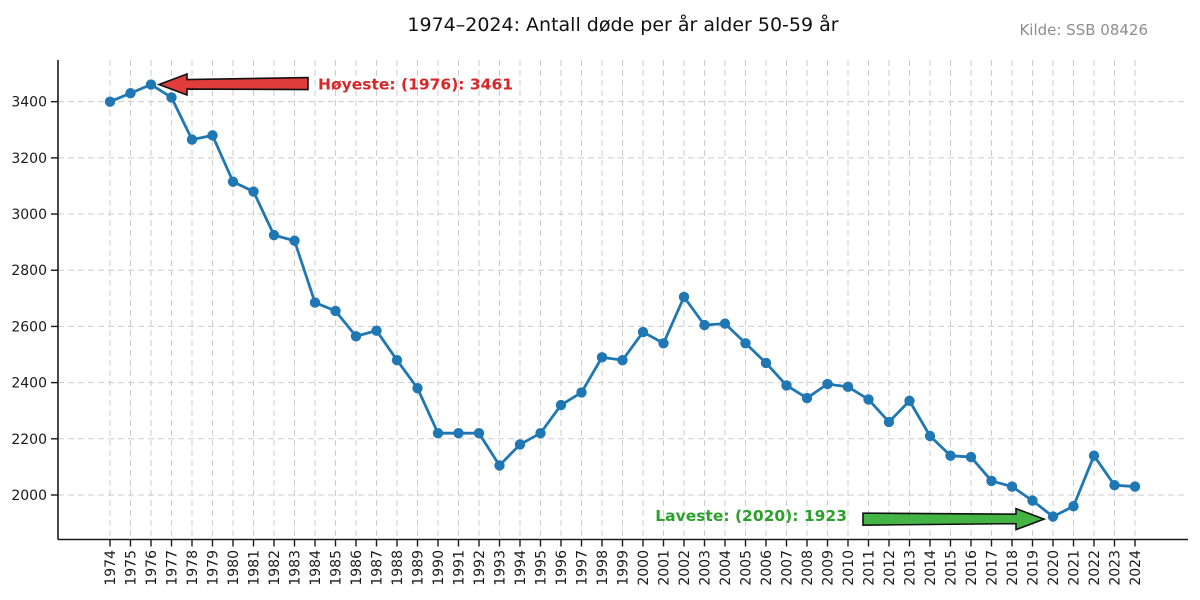 The image size is (1200, 600). I want to click on min-annotation-label: Laveste: (2020): 1923, so click(751, 516).